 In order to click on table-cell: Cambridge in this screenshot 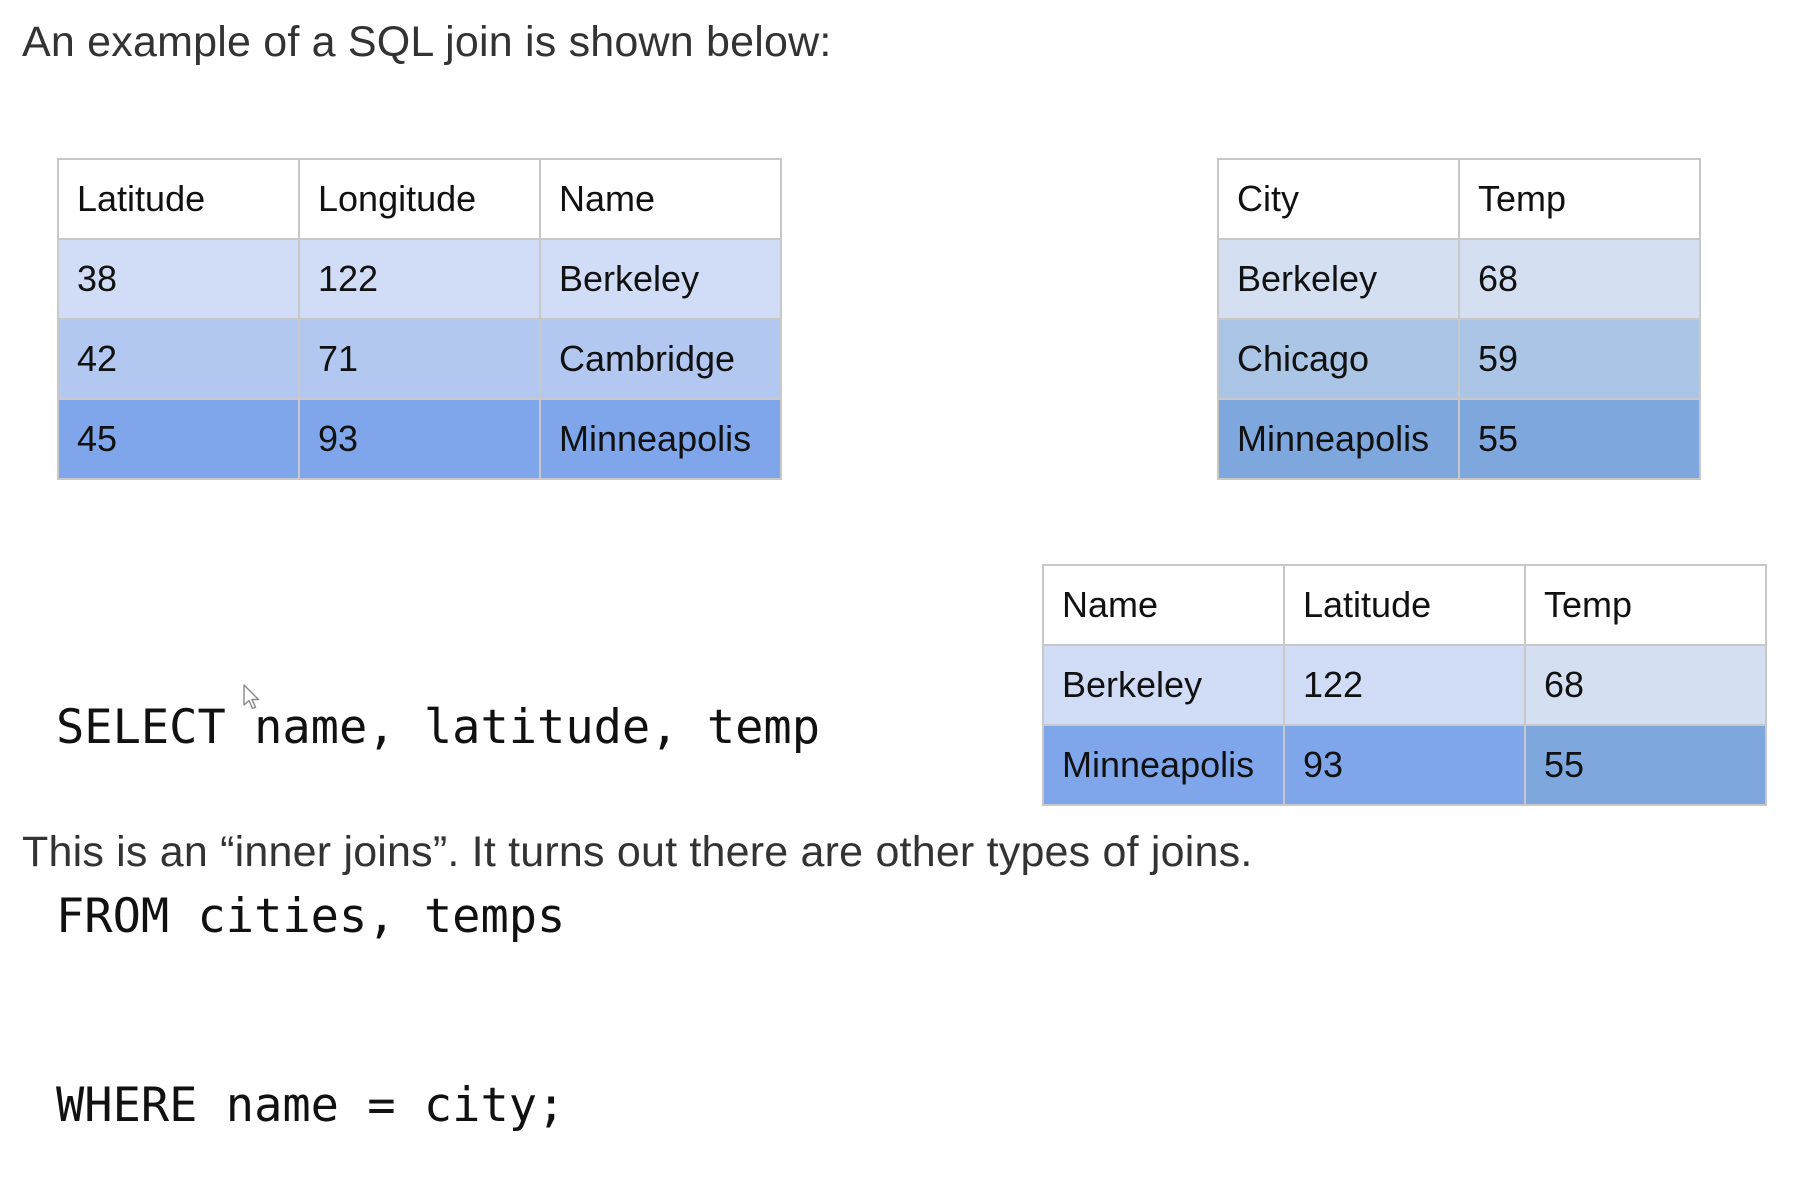, I will do `click(660, 359)`.